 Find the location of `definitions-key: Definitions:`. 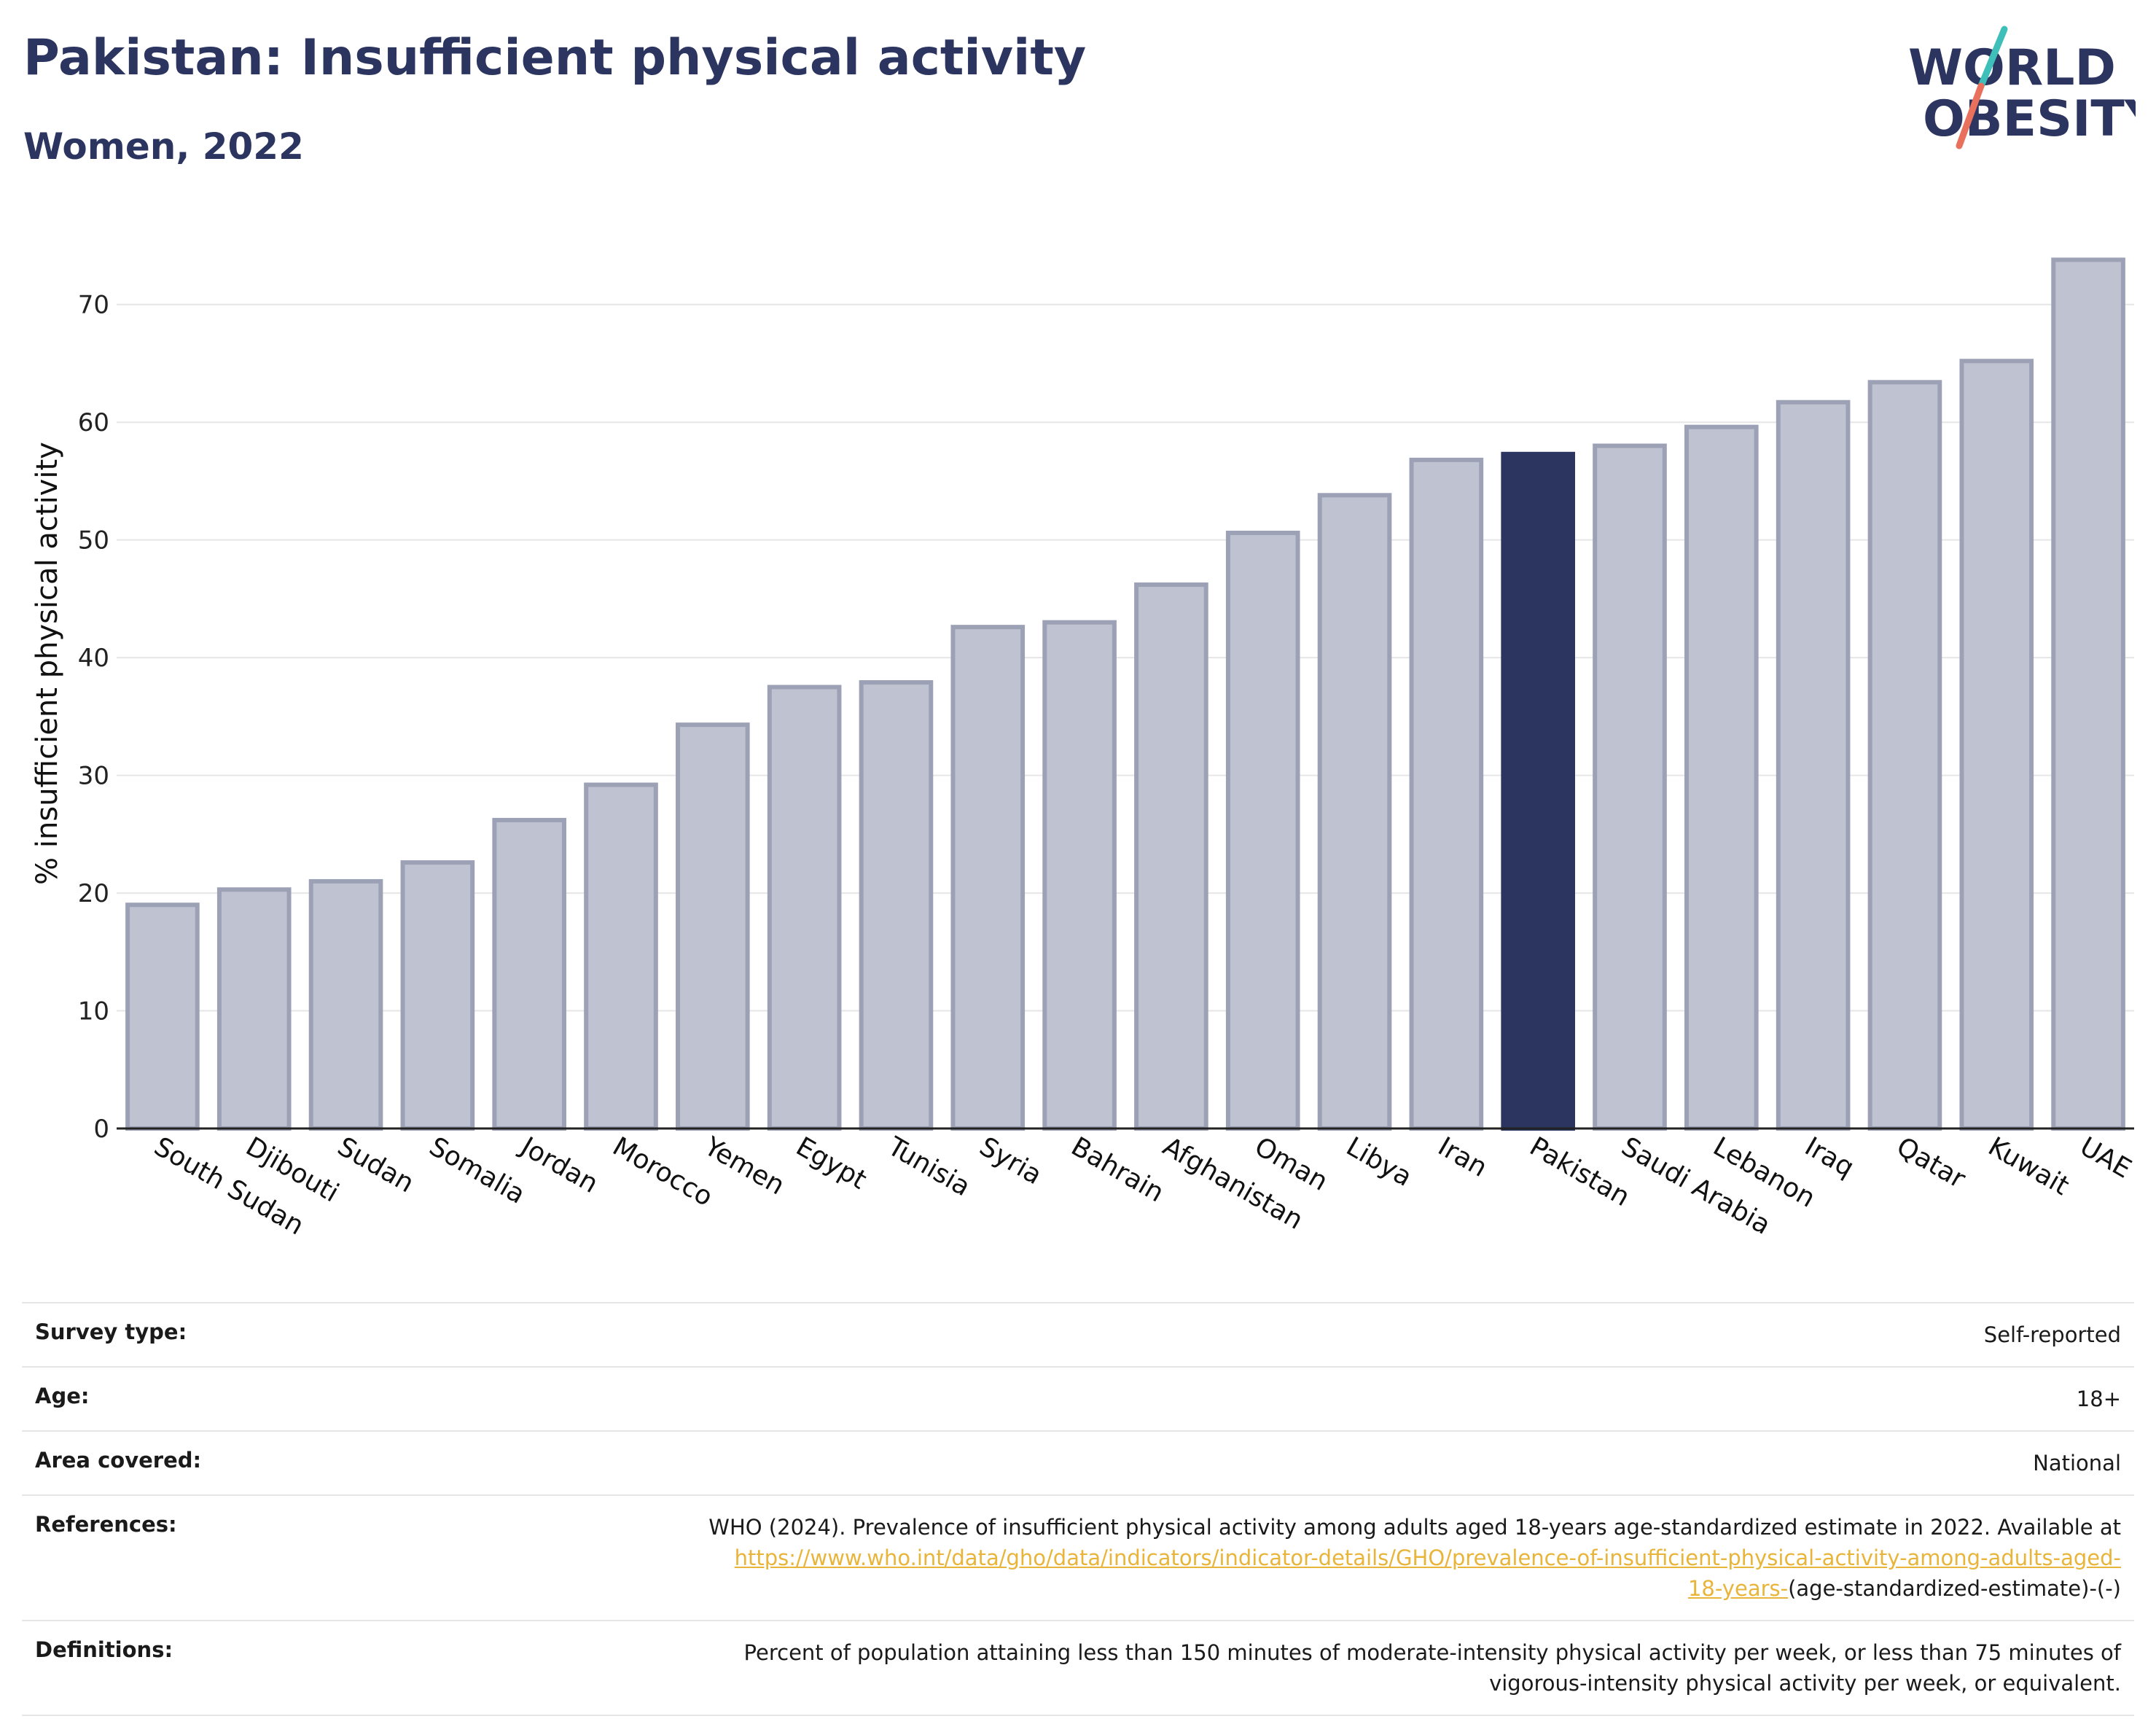

definitions-key: Definitions: is located at coordinates (104, 1649).